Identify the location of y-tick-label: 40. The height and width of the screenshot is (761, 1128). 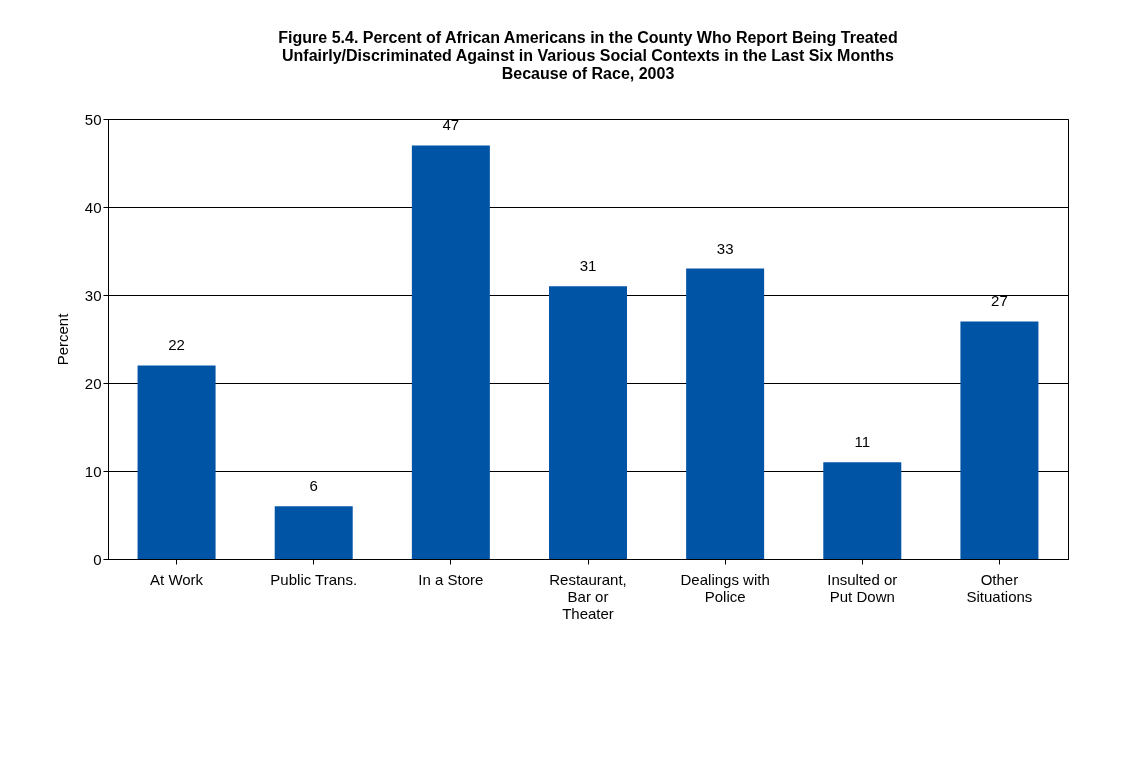
(93, 207).